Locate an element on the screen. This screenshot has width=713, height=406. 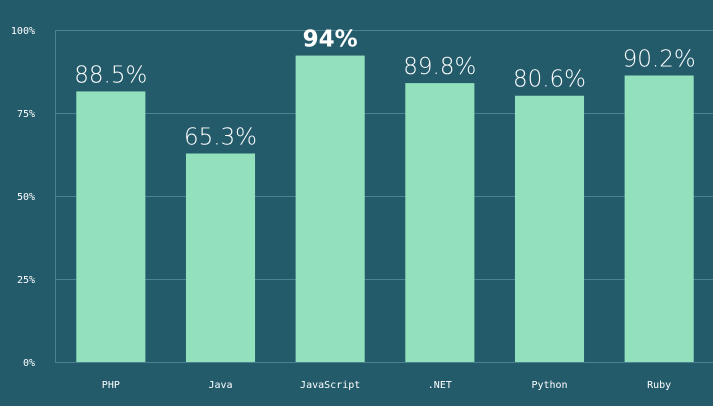
data-label: 80.6% is located at coordinates (549, 80).